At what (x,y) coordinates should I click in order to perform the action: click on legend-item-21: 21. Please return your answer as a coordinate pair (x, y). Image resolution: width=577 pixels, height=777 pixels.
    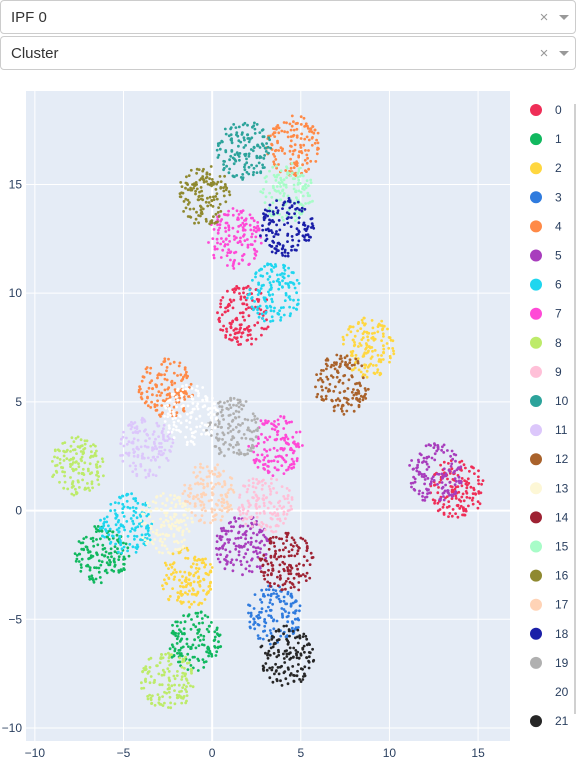
    Looking at the image, I should click on (549, 721).